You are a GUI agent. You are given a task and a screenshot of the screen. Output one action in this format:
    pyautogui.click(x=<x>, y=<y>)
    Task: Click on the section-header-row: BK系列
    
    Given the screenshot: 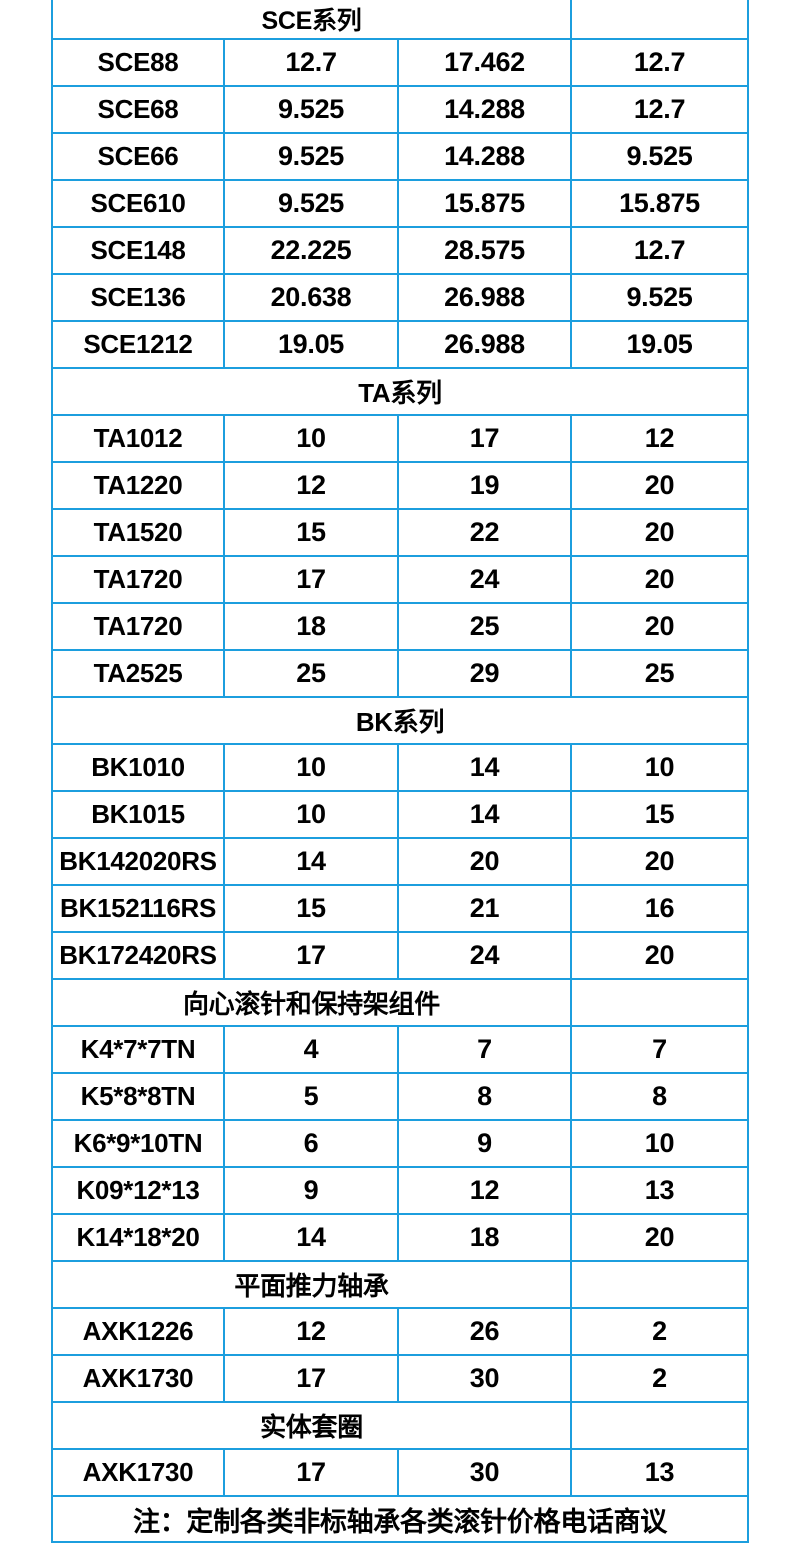 What is the action you would take?
    pyautogui.click(x=400, y=720)
    